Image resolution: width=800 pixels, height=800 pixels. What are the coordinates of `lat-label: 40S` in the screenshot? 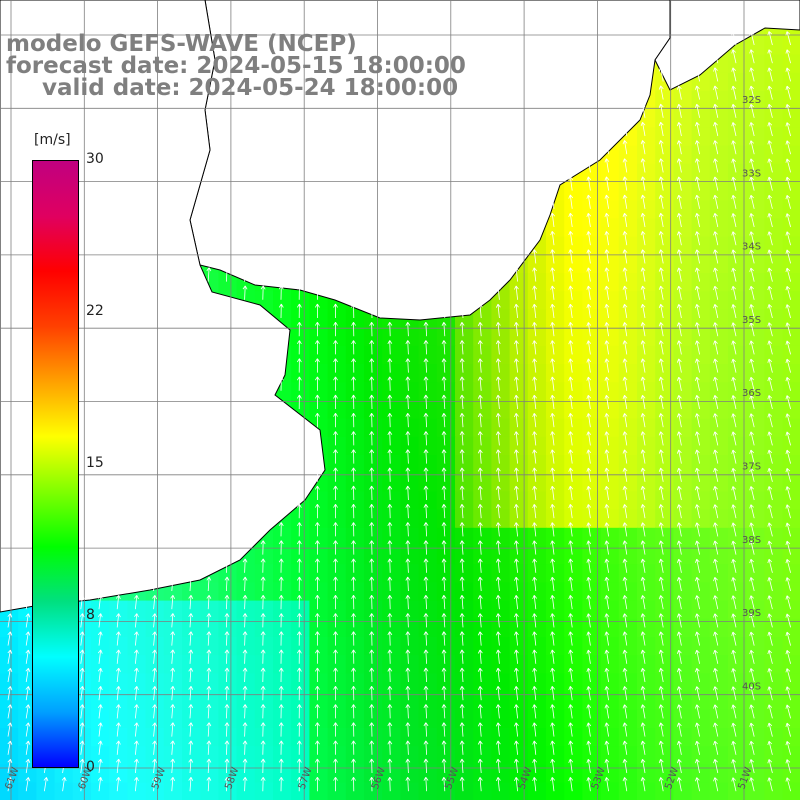 It's located at (751, 686).